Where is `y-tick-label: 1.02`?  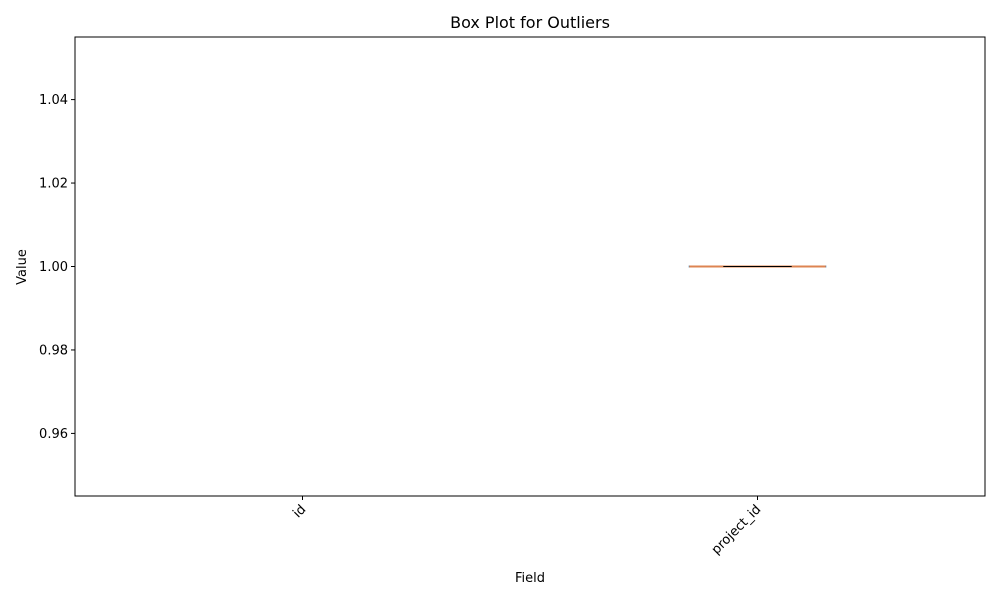
y-tick-label: 1.02 is located at coordinates (53, 184).